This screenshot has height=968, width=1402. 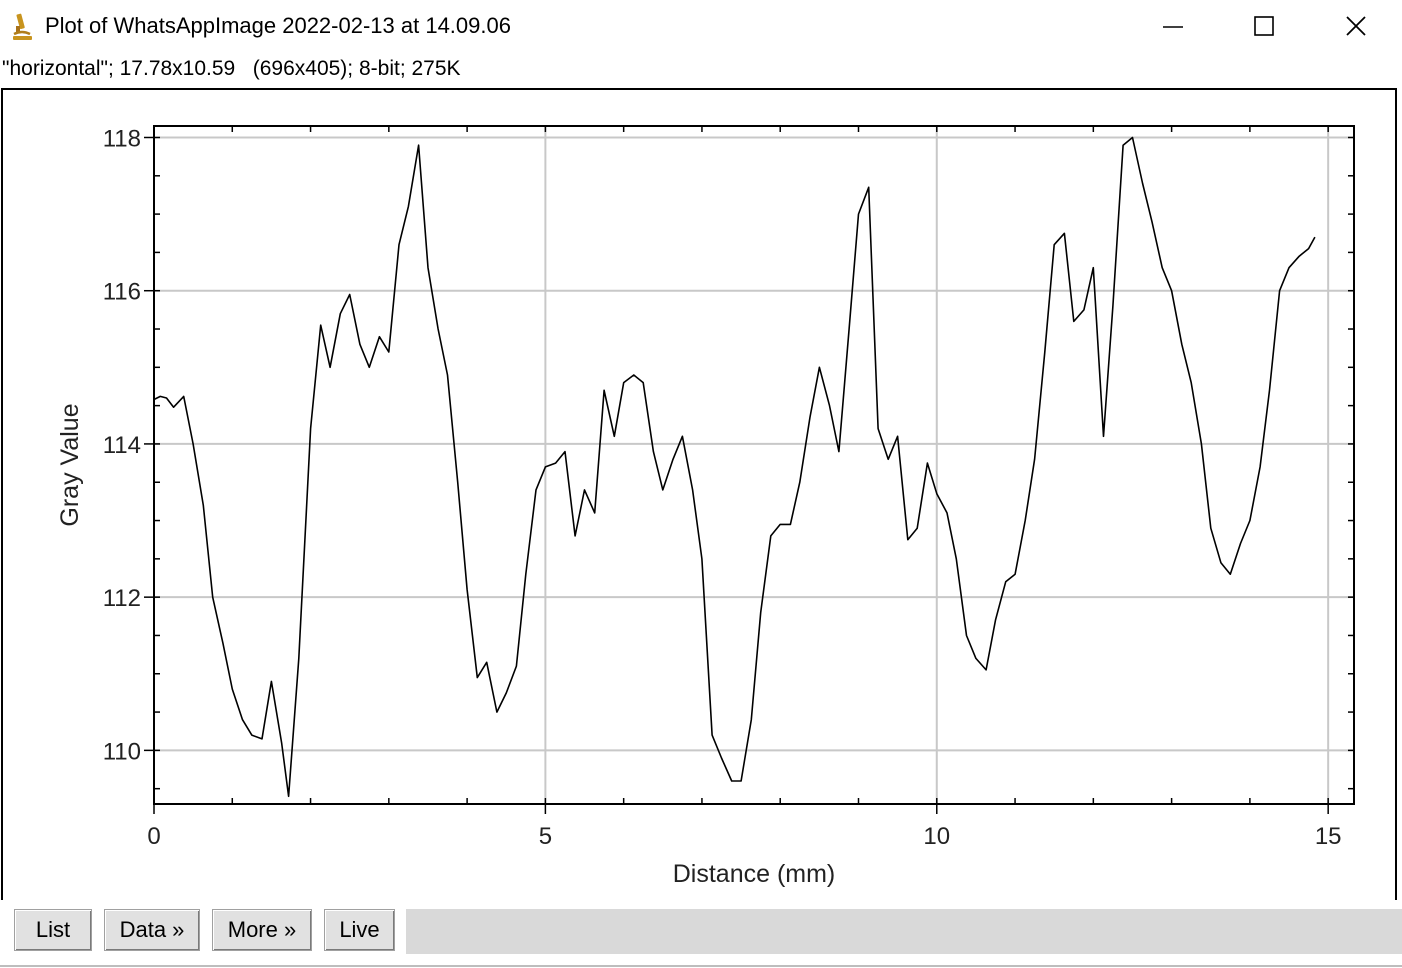 I want to click on close-button, so click(x=1356, y=26).